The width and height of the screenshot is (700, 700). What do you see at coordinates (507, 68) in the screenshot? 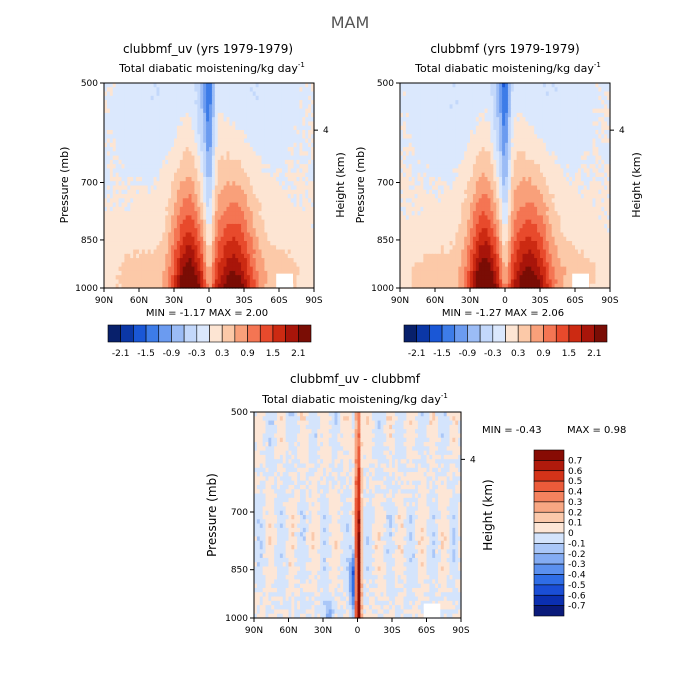
I see `panel-2-subtitle: Total diabatic moistening/kg day-1` at bounding box center [507, 68].